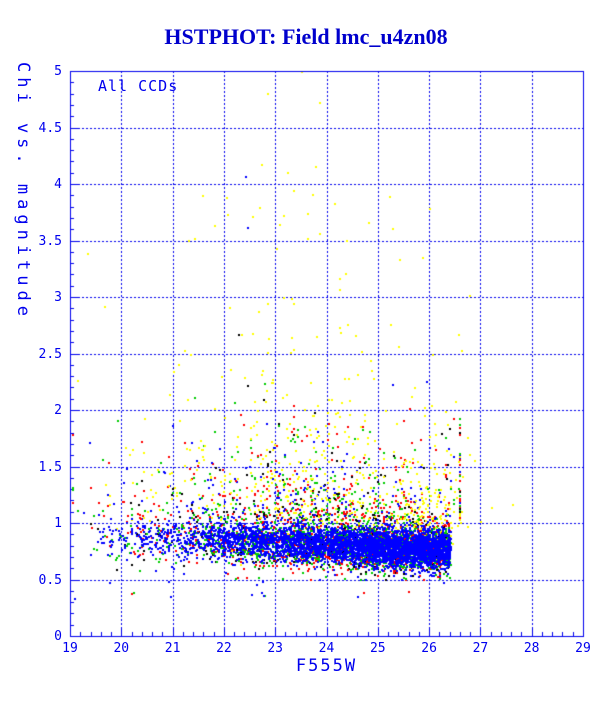  Describe the element at coordinates (306, 36) in the screenshot. I see `page-title: HSTPHOT: Field lmc_u4zn08` at that location.